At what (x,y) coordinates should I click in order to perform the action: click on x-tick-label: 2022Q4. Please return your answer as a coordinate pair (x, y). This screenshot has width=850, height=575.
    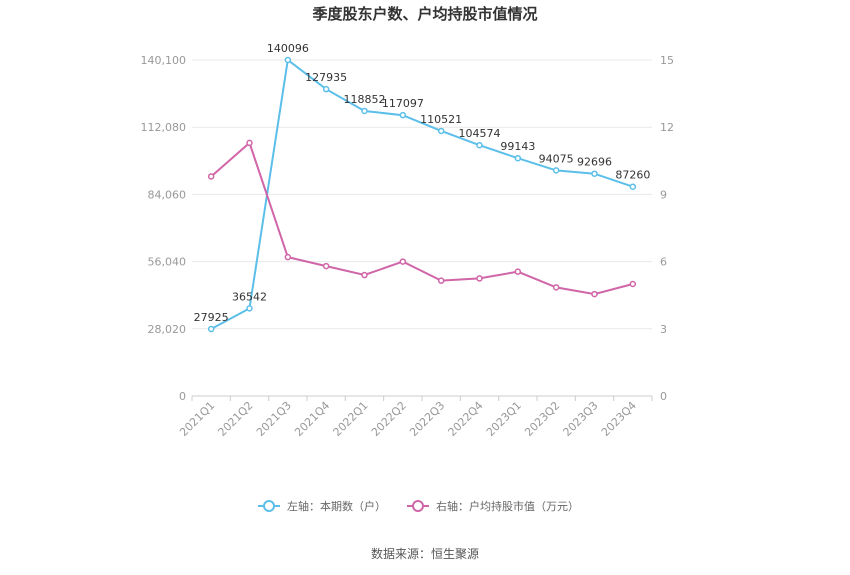
    Looking at the image, I should click on (466, 419).